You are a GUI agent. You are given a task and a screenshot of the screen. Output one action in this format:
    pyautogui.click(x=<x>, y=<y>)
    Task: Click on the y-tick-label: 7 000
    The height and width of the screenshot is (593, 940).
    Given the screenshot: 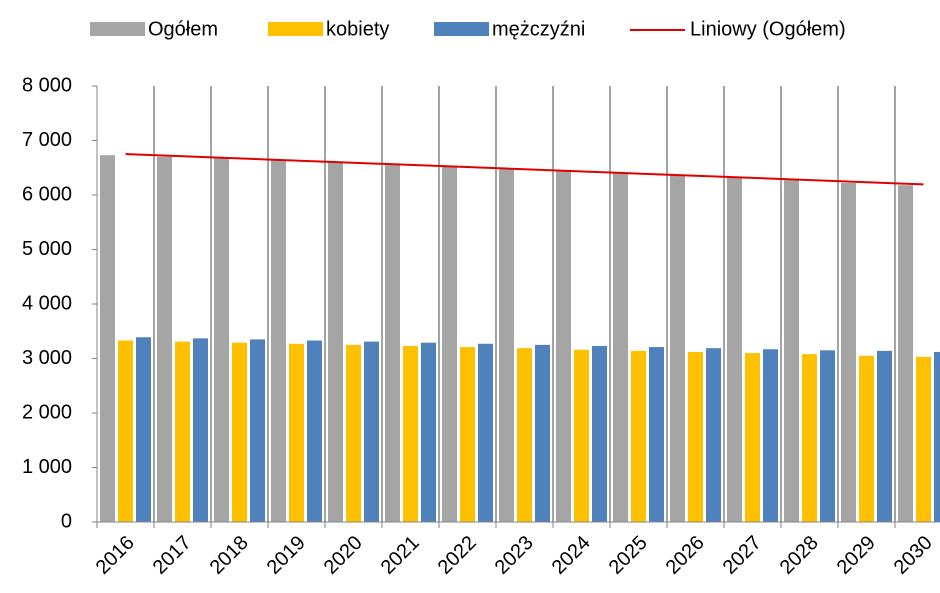 What is the action you would take?
    pyautogui.click(x=47, y=140)
    